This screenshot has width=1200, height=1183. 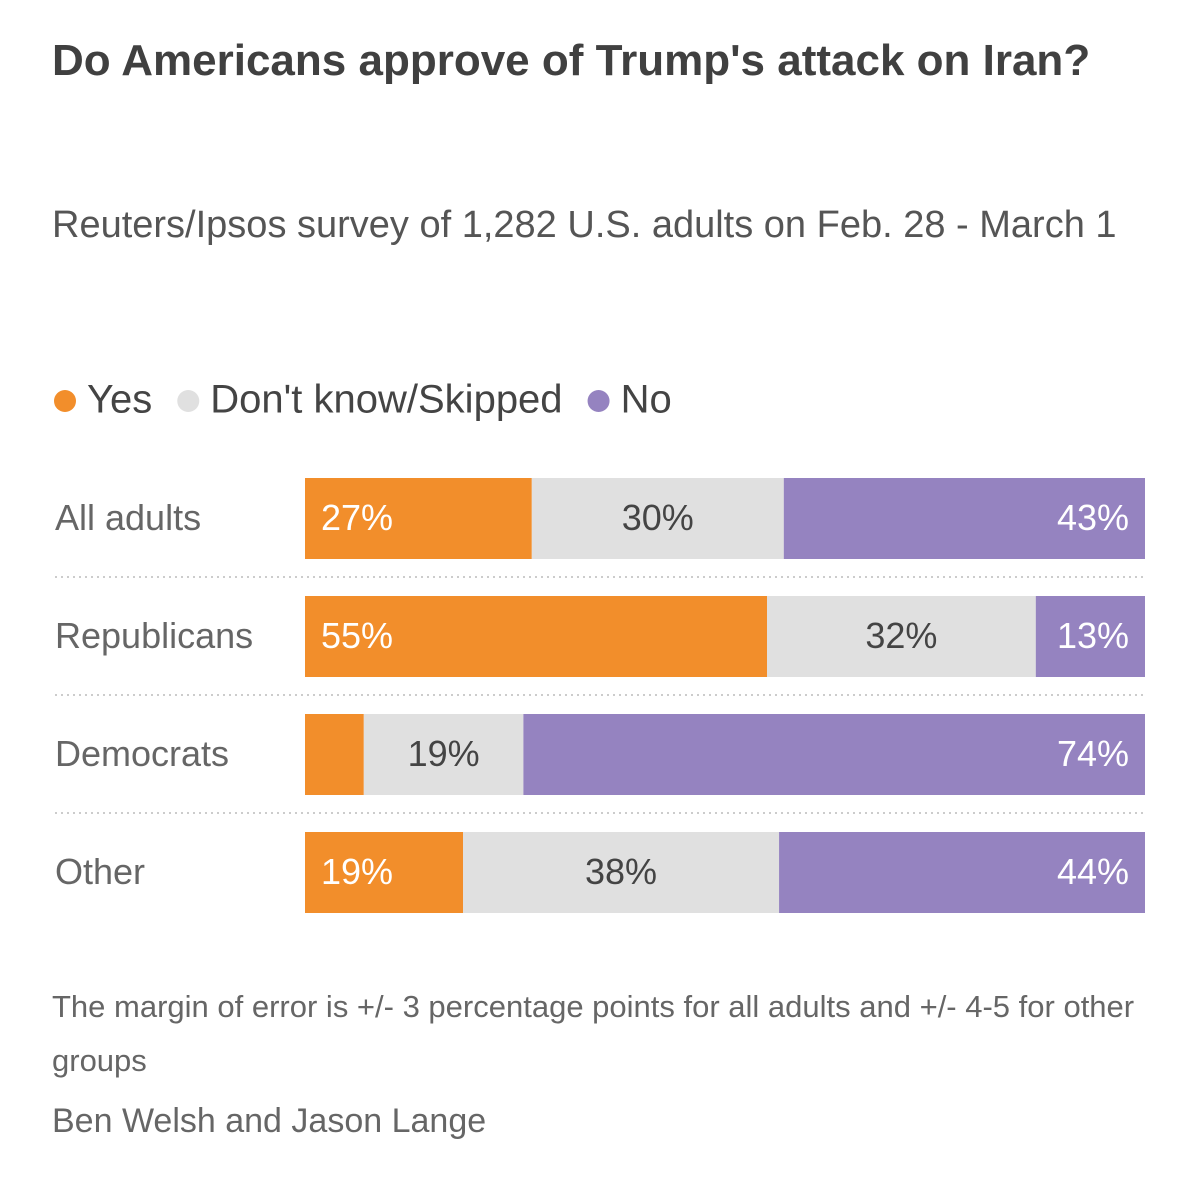 I want to click on value-label: 44%, so click(x=1093, y=871).